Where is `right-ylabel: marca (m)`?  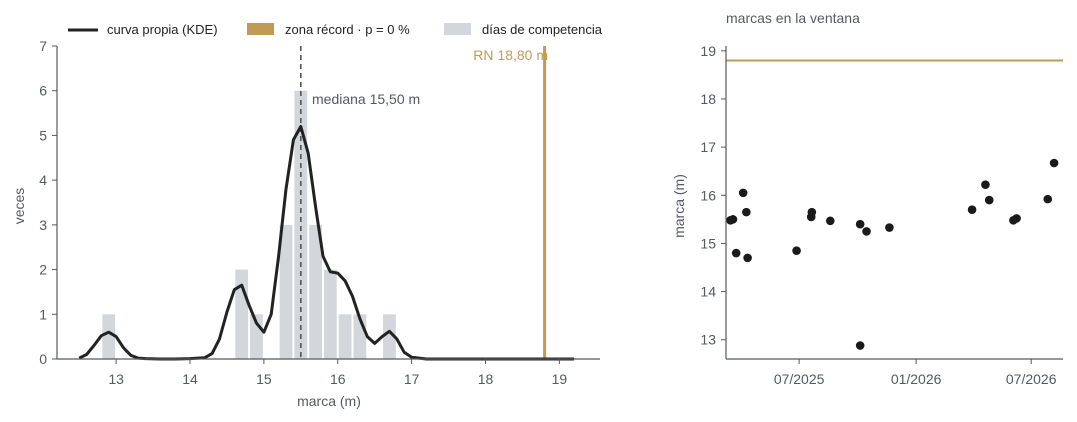 right-ylabel: marca (m) is located at coordinates (679, 206).